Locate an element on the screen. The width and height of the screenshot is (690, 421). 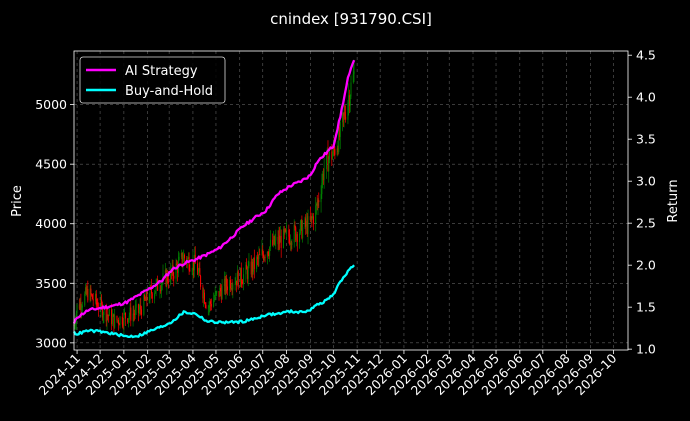
y-tick-label: 4500 is located at coordinates (51, 164).